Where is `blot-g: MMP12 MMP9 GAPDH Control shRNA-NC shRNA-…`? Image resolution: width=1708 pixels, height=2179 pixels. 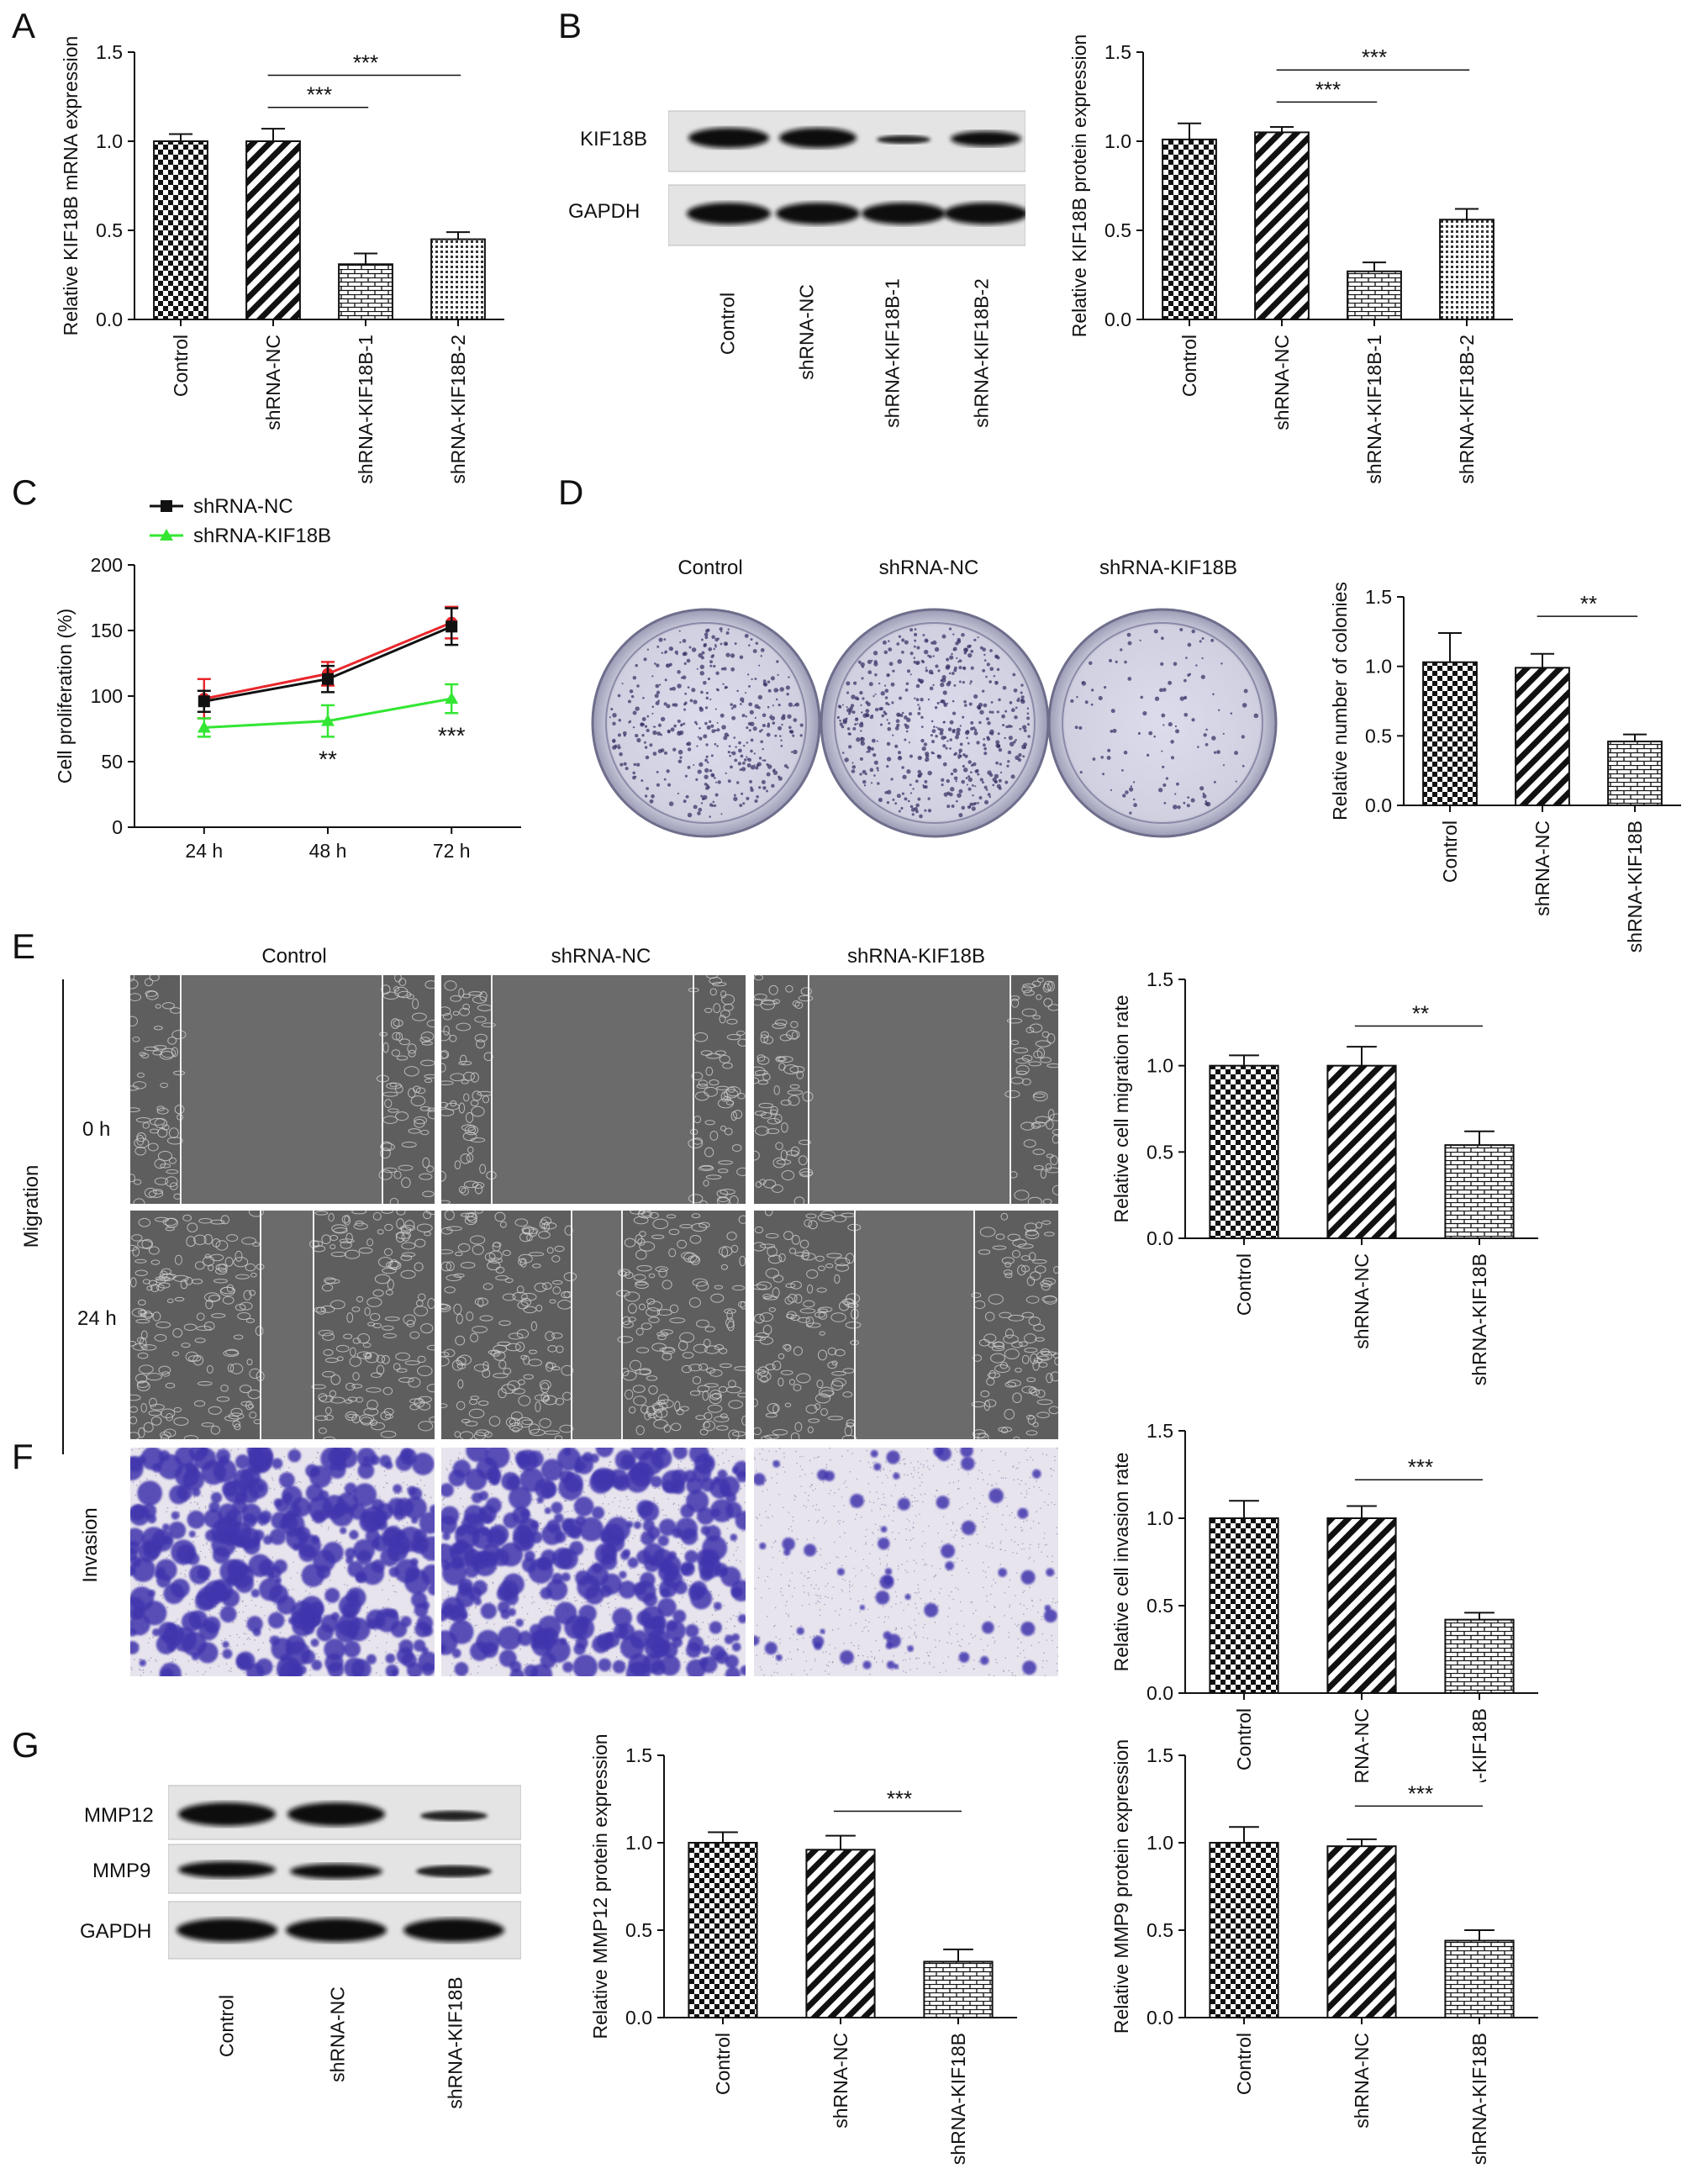 blot-g: MMP12 MMP9 GAPDH Control shRNA-NC shRNA-… is located at coordinates (294, 1967).